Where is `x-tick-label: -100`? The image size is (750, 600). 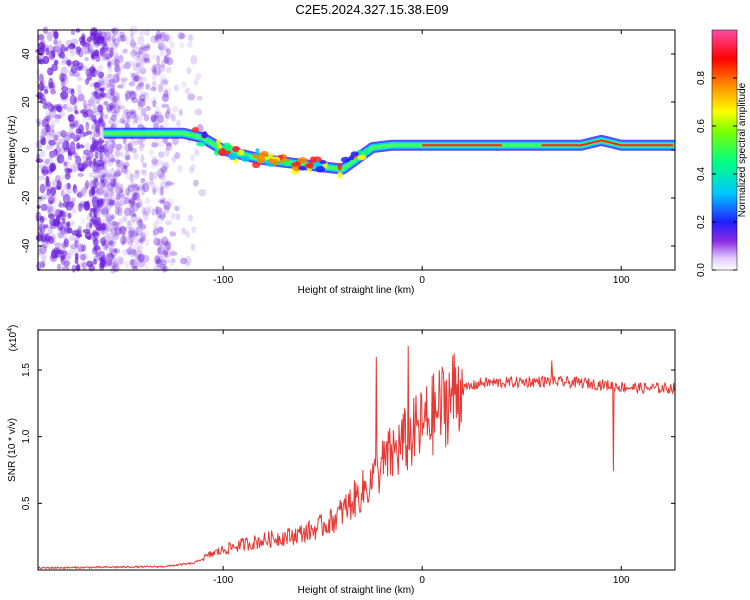
x-tick-label: -100 is located at coordinates (223, 280).